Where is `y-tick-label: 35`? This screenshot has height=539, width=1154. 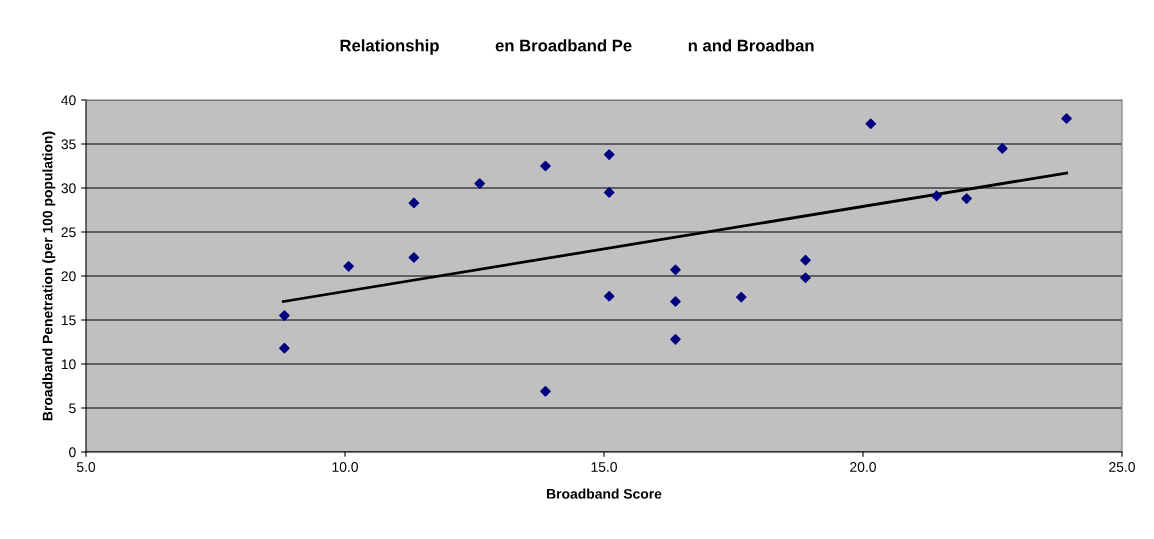 y-tick-label: 35 is located at coordinates (68, 144).